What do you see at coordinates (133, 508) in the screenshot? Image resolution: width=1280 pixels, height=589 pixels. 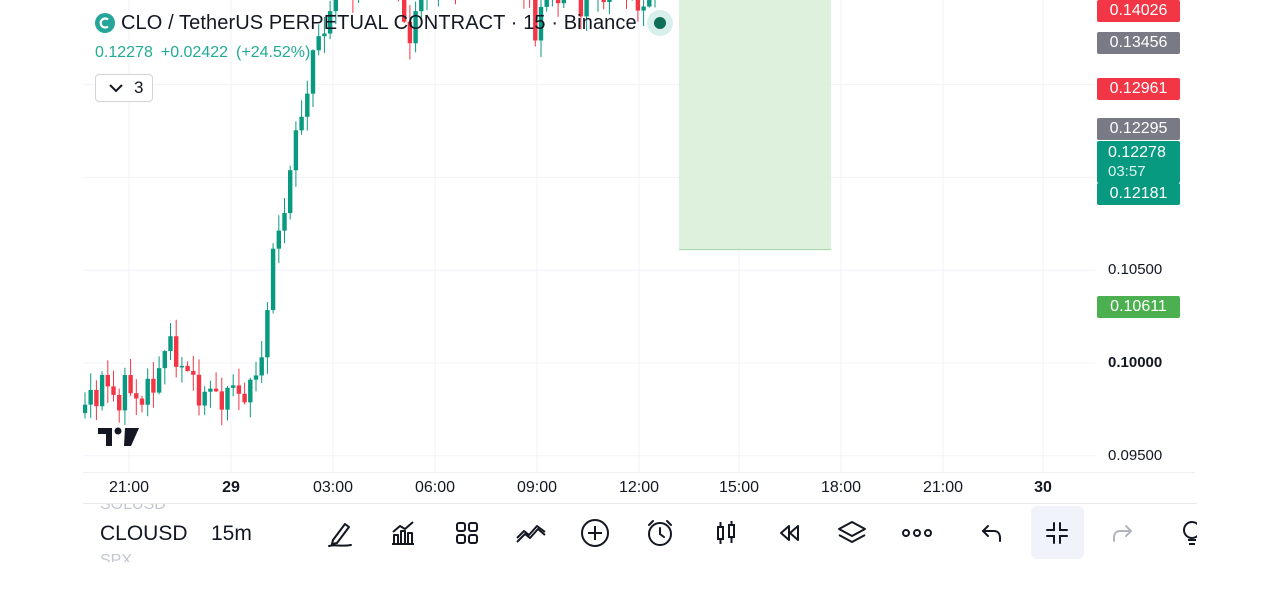 I see `symbol-ghost-above: SOLUSD` at bounding box center [133, 508].